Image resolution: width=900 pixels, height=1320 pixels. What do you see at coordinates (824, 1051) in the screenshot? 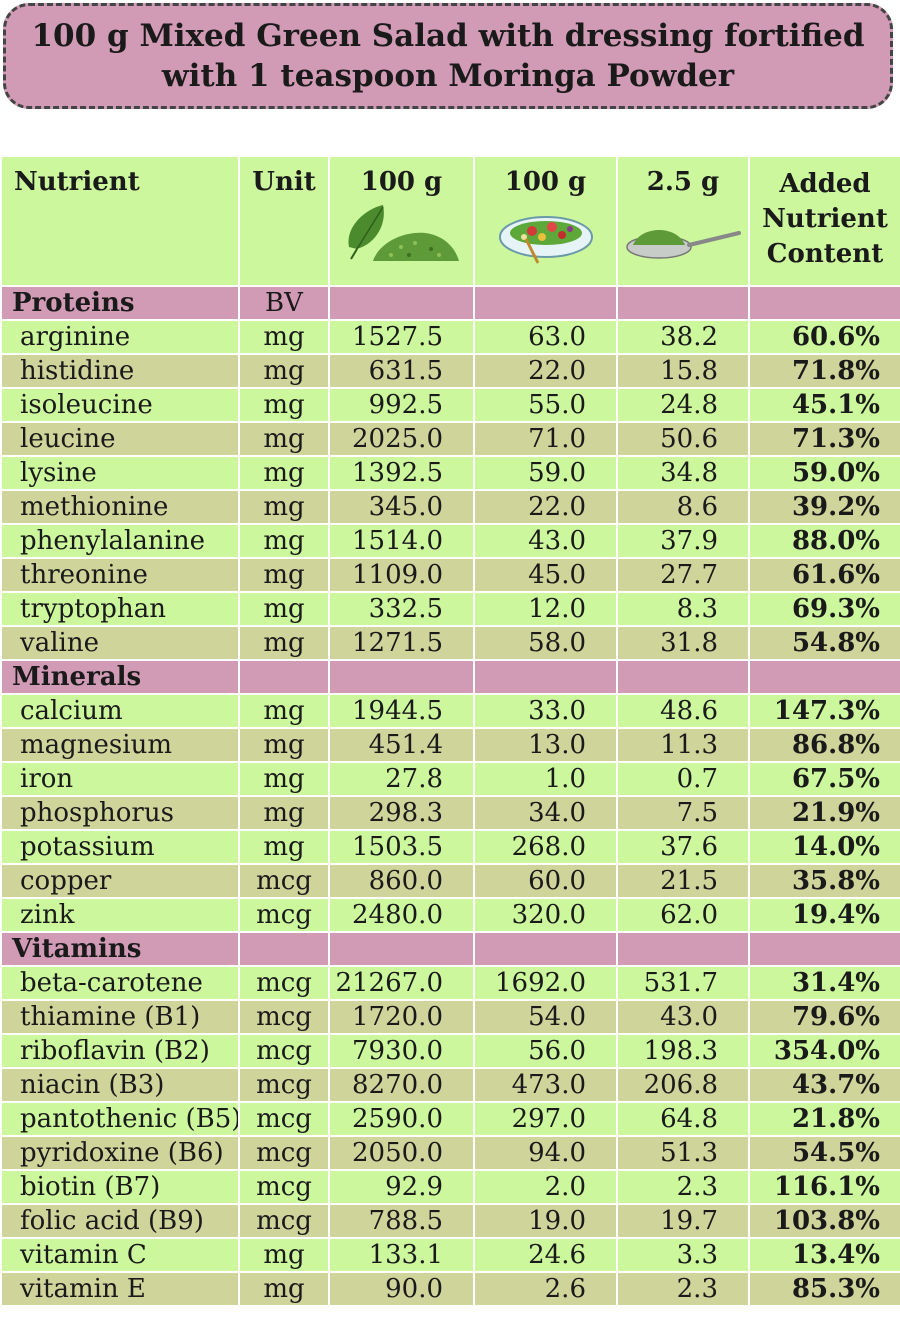
I see `added-nutrient-percent: 354.0%` at bounding box center [824, 1051].